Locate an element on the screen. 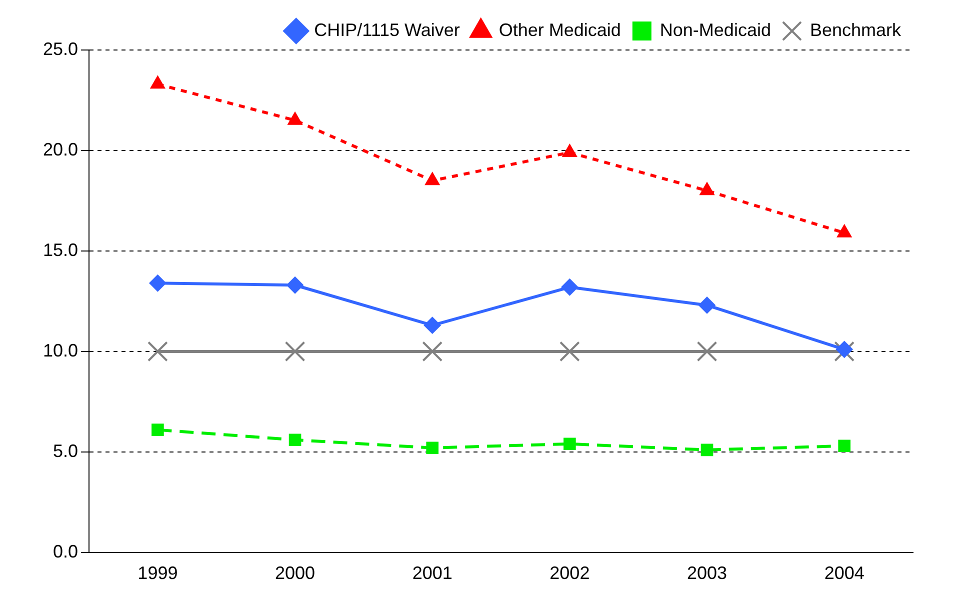 Image resolution: width=953 pixels, height=608 pixels. legend-label: Non-Medicaid is located at coordinates (715, 30).